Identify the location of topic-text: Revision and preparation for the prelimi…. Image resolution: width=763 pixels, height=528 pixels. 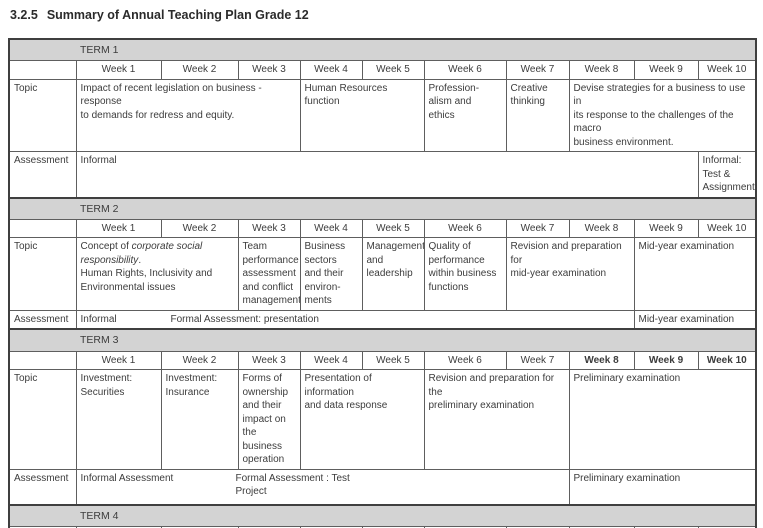
(491, 392).